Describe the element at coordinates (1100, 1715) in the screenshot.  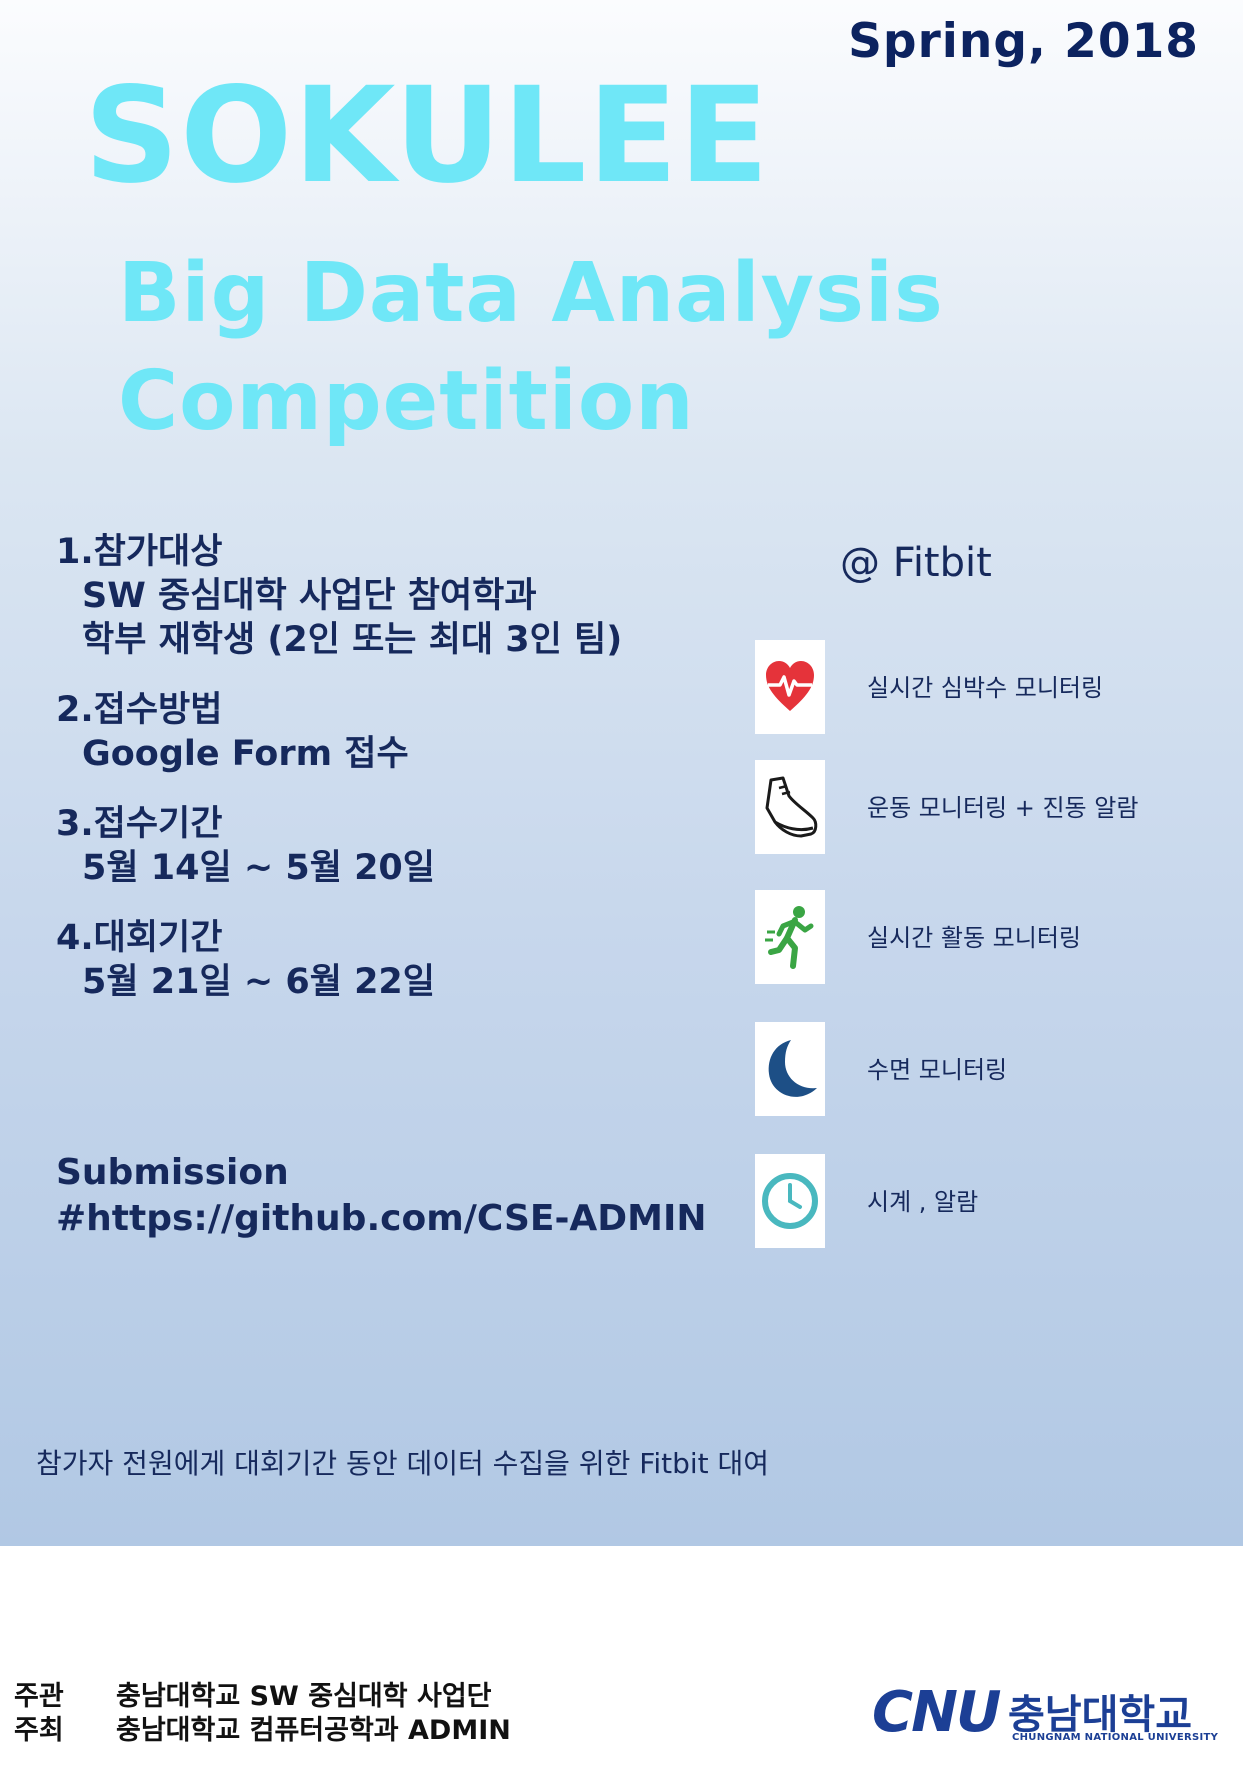
I see `logo-korean-text: 충남대학교` at that location.